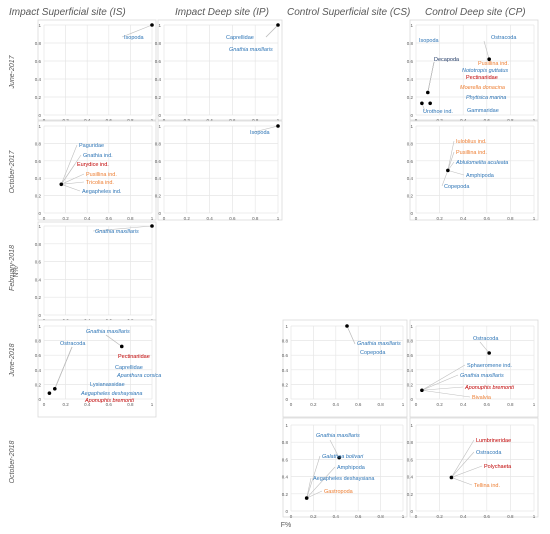 The height and width of the screenshot is (534, 550). I want to click on point-label: Pusillina ind., so click(493, 64).